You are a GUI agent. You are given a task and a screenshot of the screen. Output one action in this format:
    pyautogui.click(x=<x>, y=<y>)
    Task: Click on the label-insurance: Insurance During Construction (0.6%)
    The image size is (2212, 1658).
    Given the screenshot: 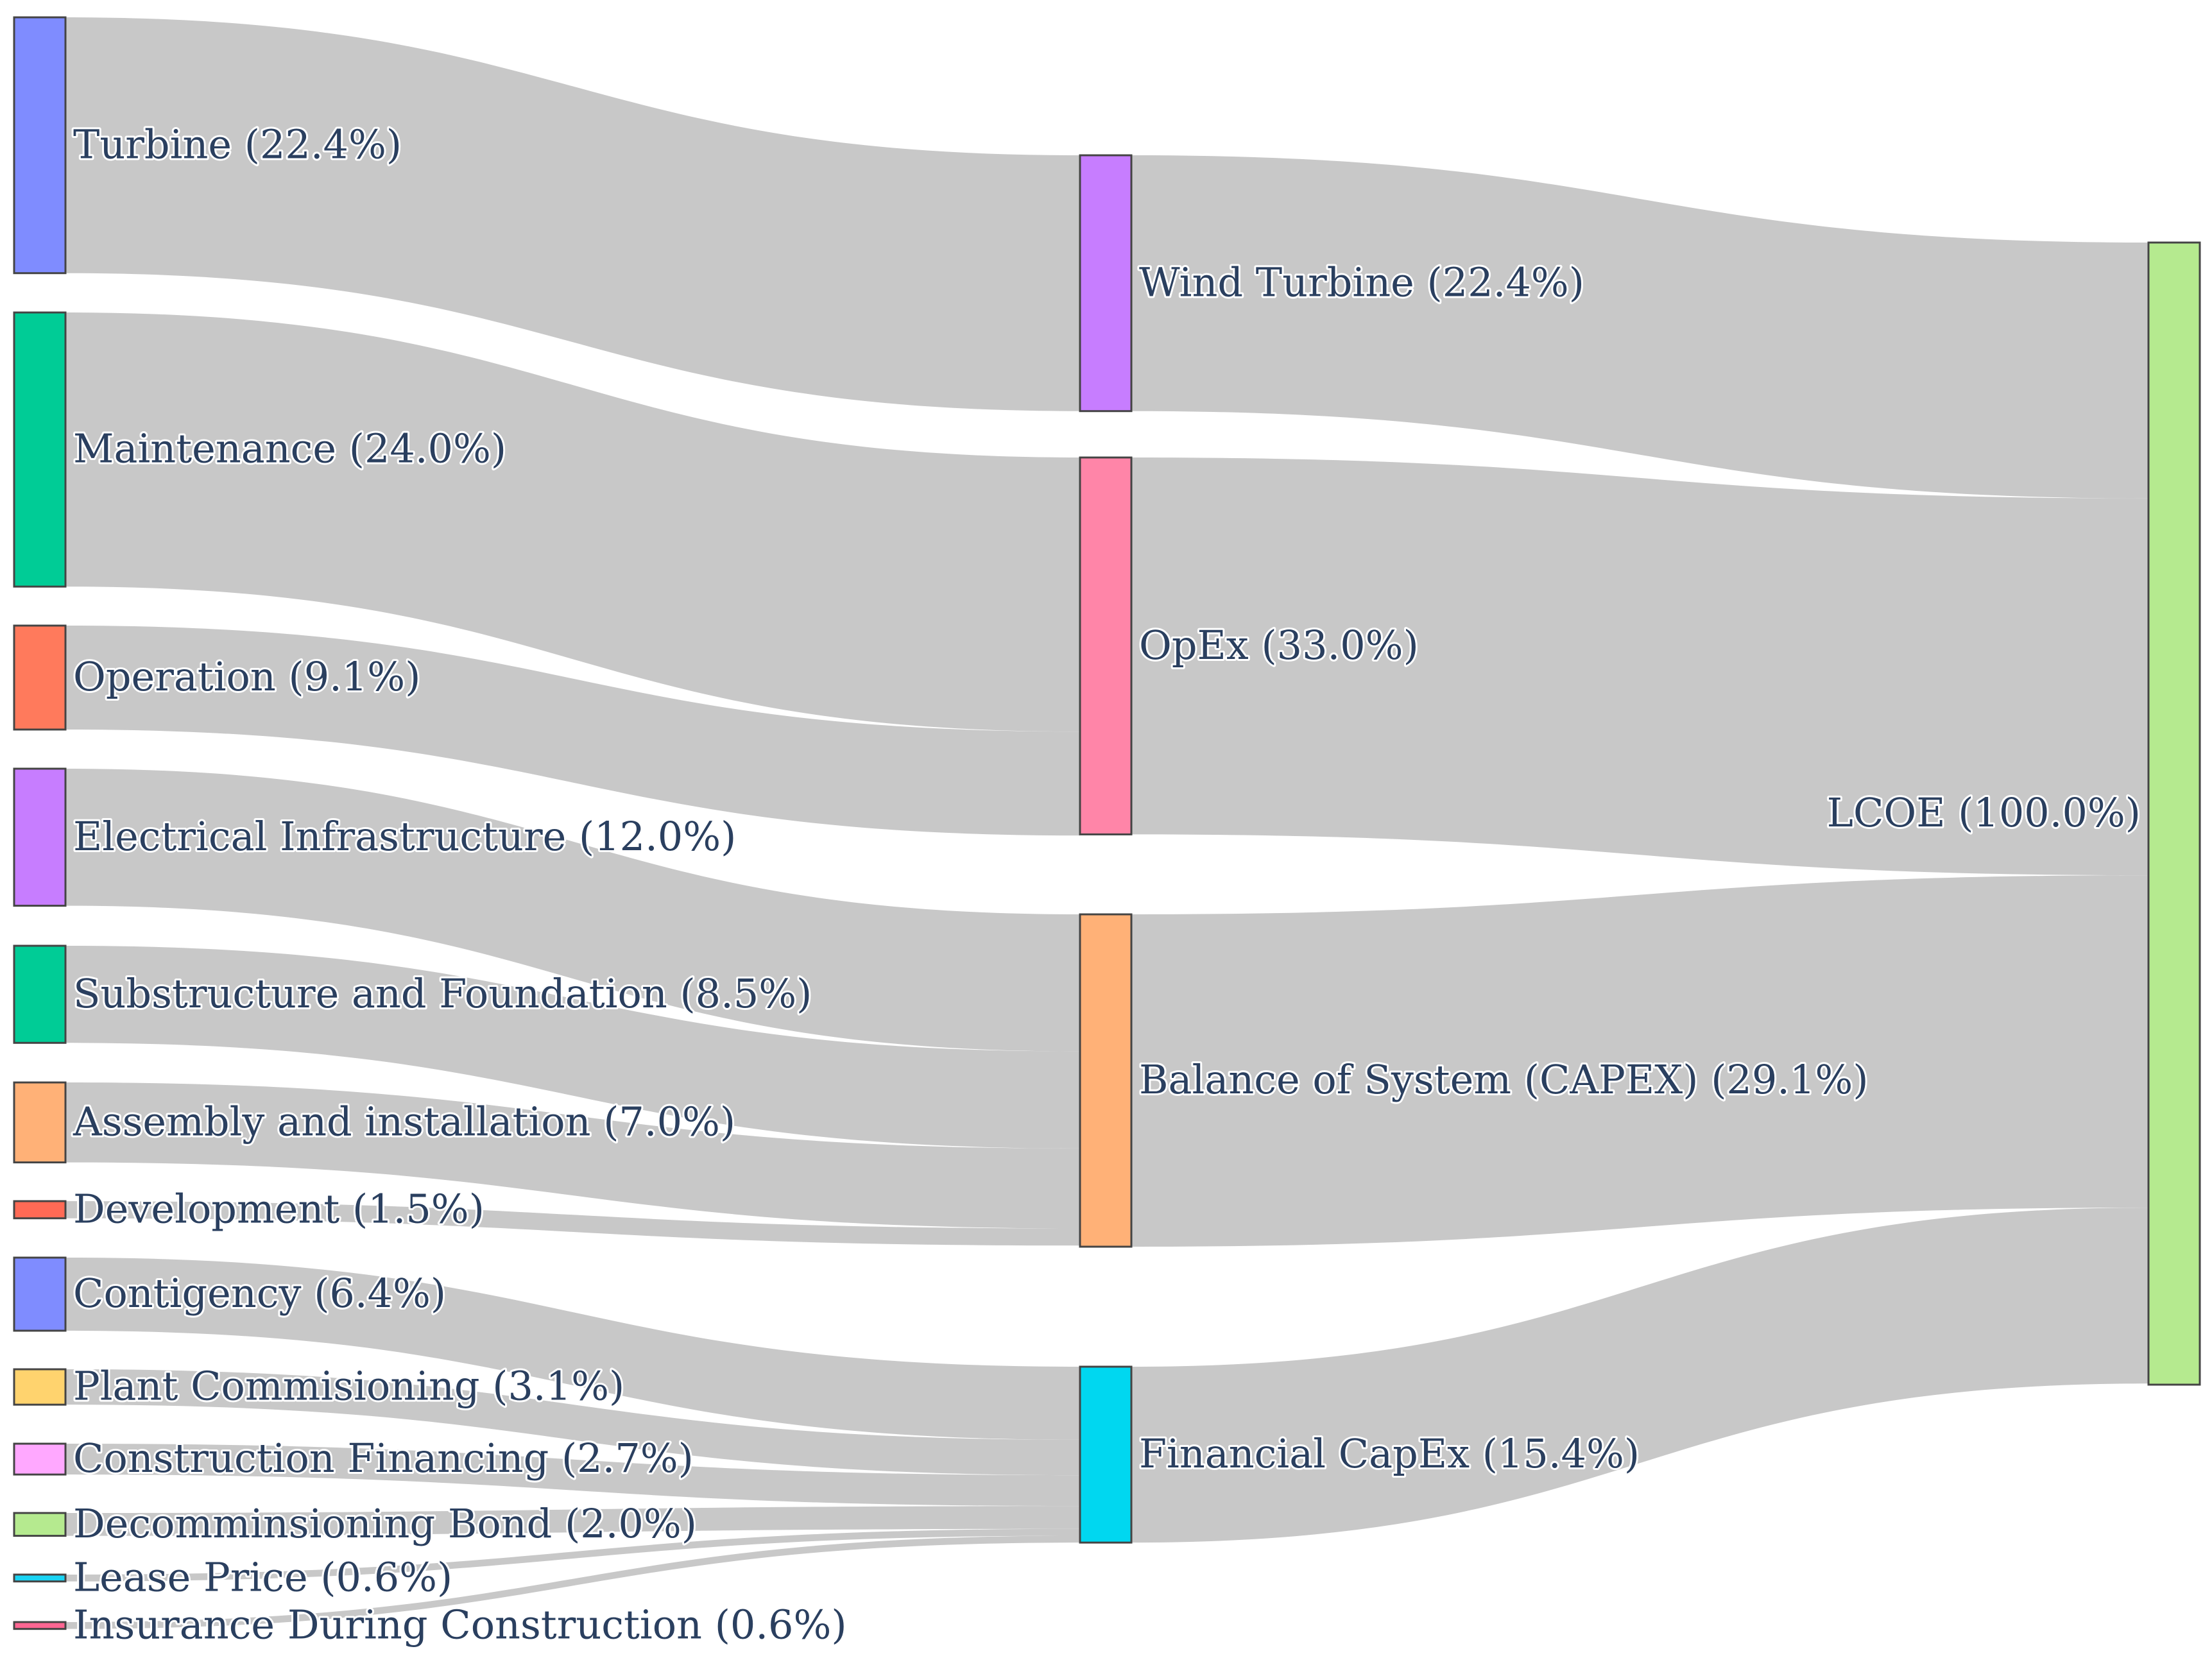 What is the action you would take?
    pyautogui.click(x=460, y=1624)
    